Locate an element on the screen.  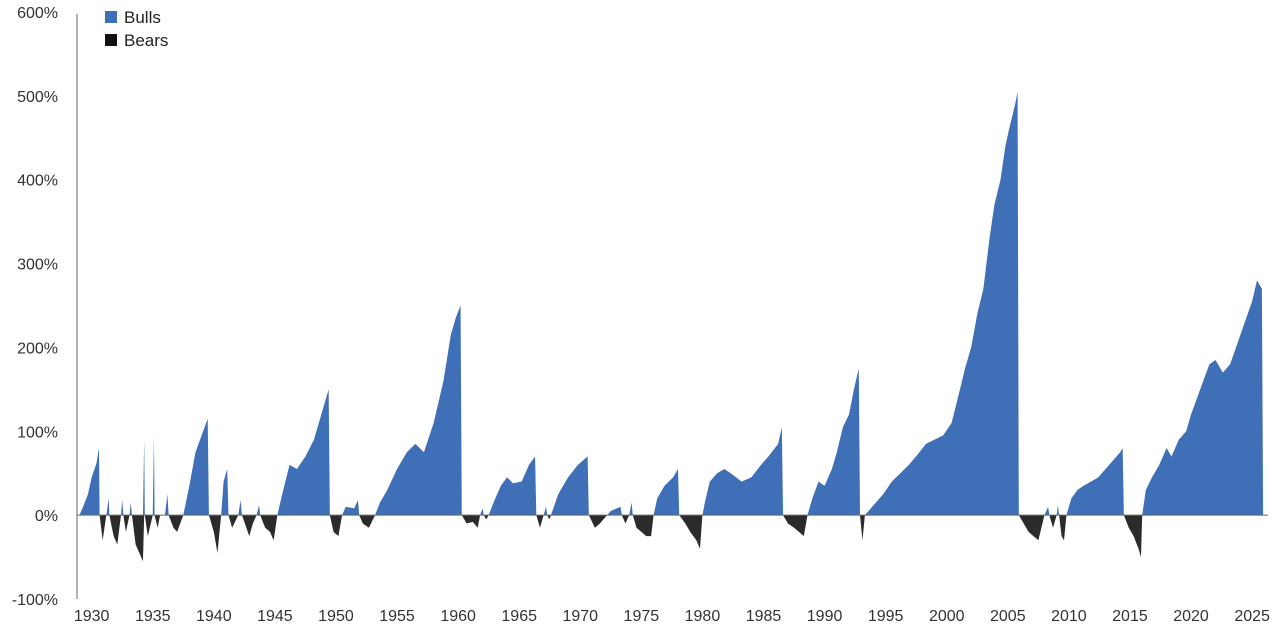
x-tick-label: 1975 is located at coordinates (642, 616).